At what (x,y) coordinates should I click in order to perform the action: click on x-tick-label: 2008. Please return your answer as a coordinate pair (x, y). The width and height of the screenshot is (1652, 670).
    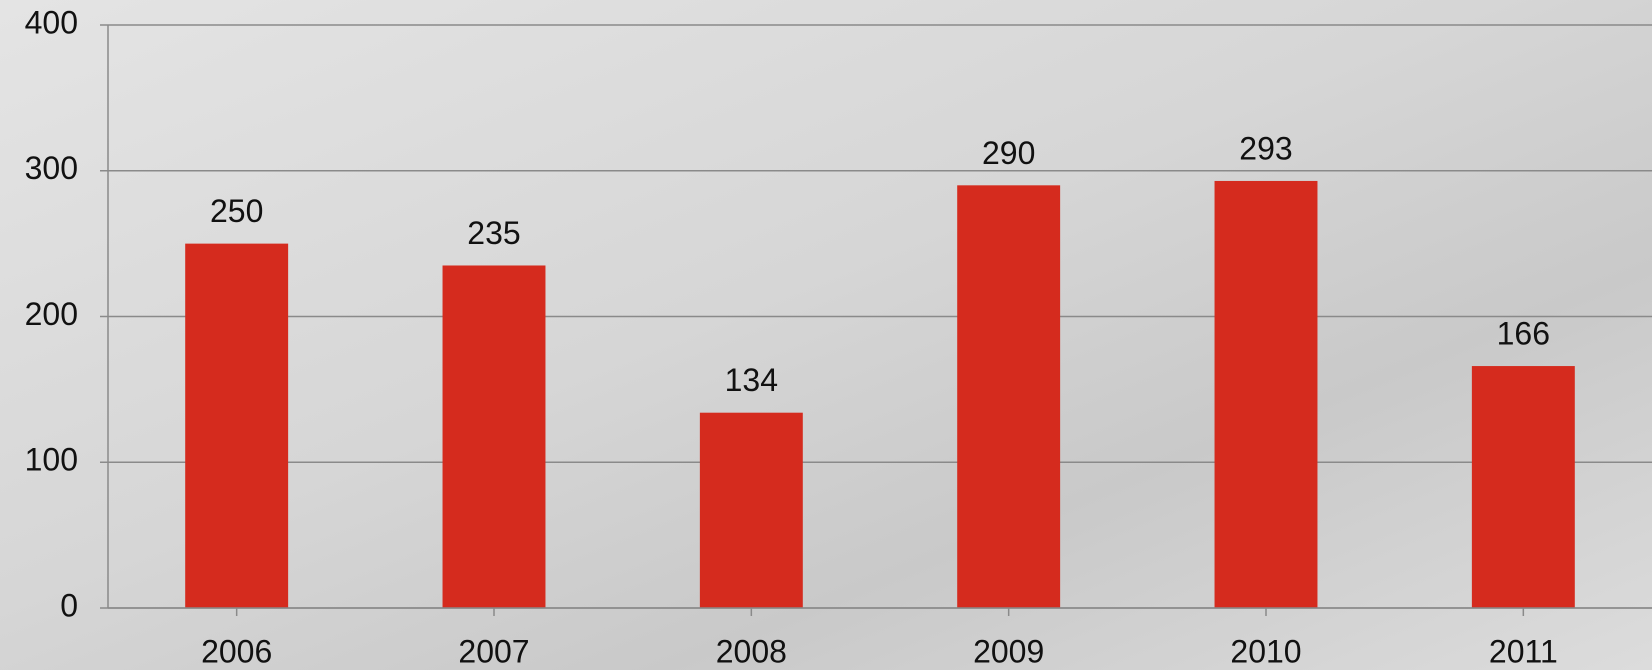
    Looking at the image, I should click on (751, 651).